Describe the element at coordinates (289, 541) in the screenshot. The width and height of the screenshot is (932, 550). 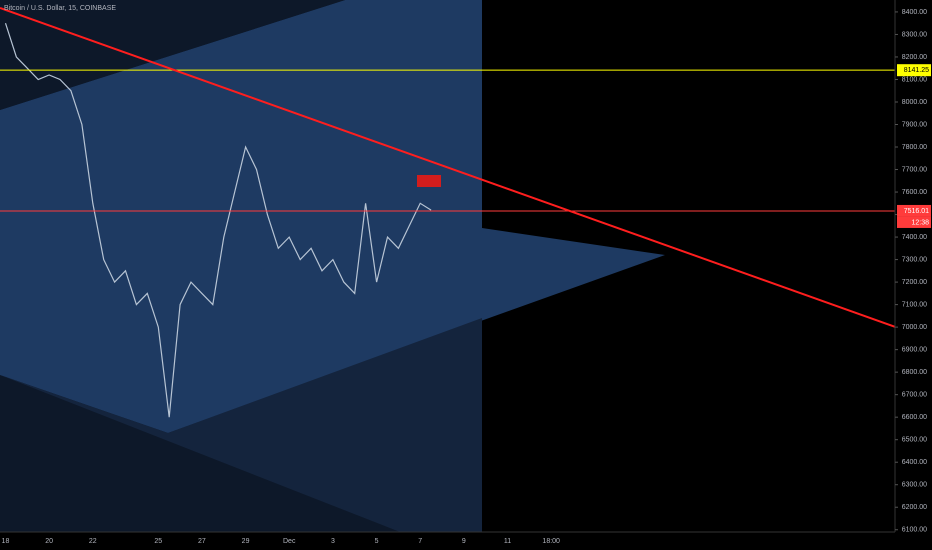
I see `x-tick-label: Dec` at that location.